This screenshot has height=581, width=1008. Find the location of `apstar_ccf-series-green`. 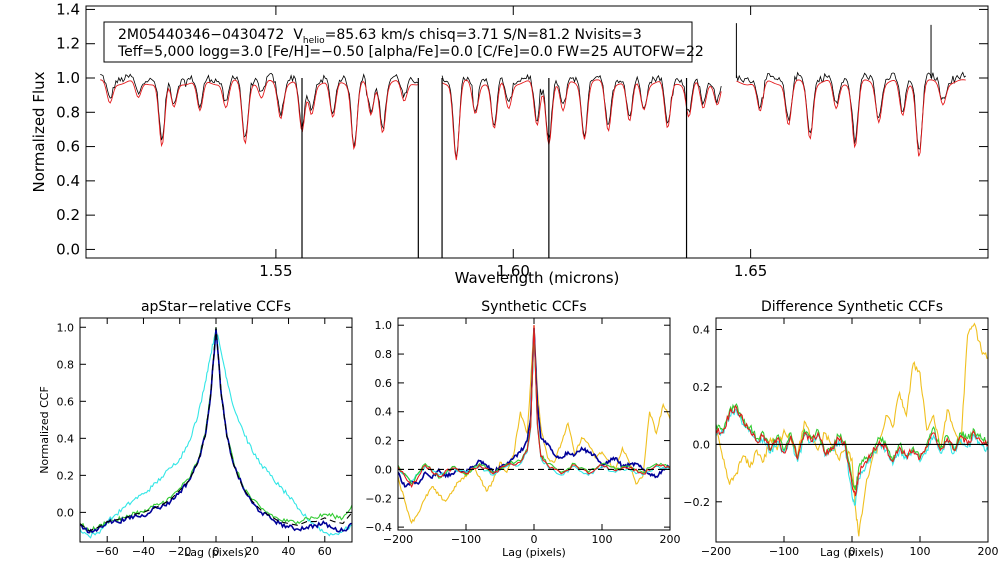

apstar_ccf-series-green is located at coordinates (216, 430).